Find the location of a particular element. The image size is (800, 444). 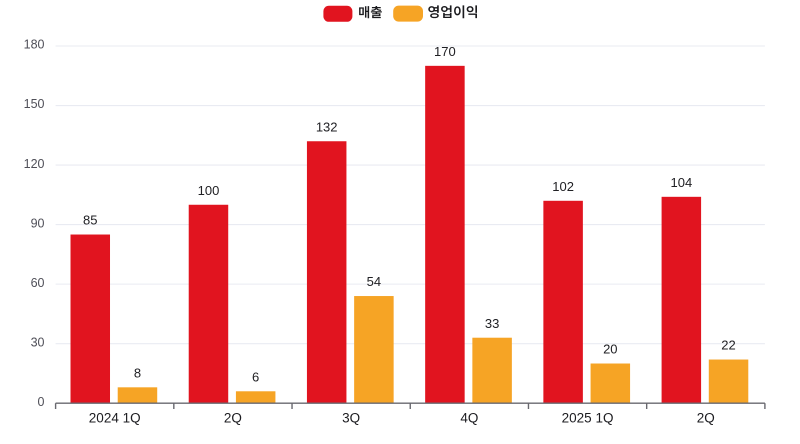

svg-text: 100 is located at coordinates (209, 190).